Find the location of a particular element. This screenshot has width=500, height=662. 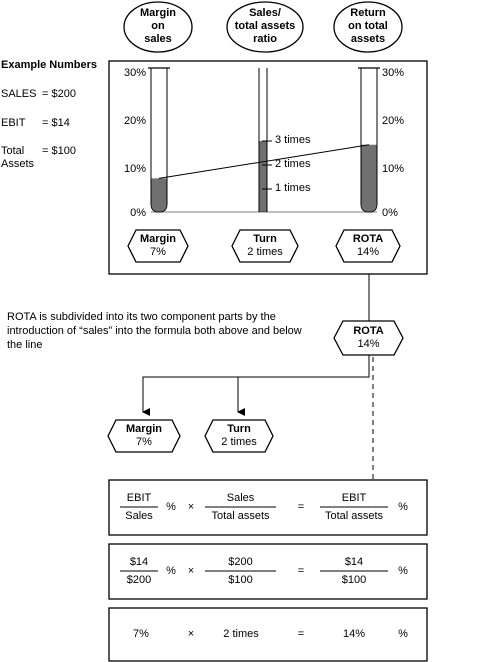

row1-b-num: Sales is located at coordinates (240, 498).